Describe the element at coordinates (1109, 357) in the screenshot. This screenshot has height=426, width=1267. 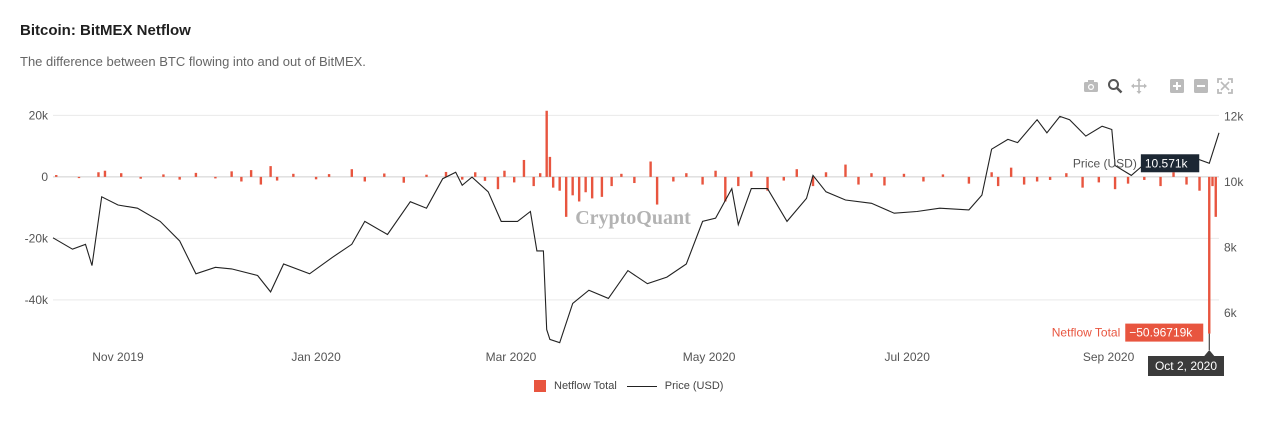
I see `x-tick-label: Sep 2020` at that location.